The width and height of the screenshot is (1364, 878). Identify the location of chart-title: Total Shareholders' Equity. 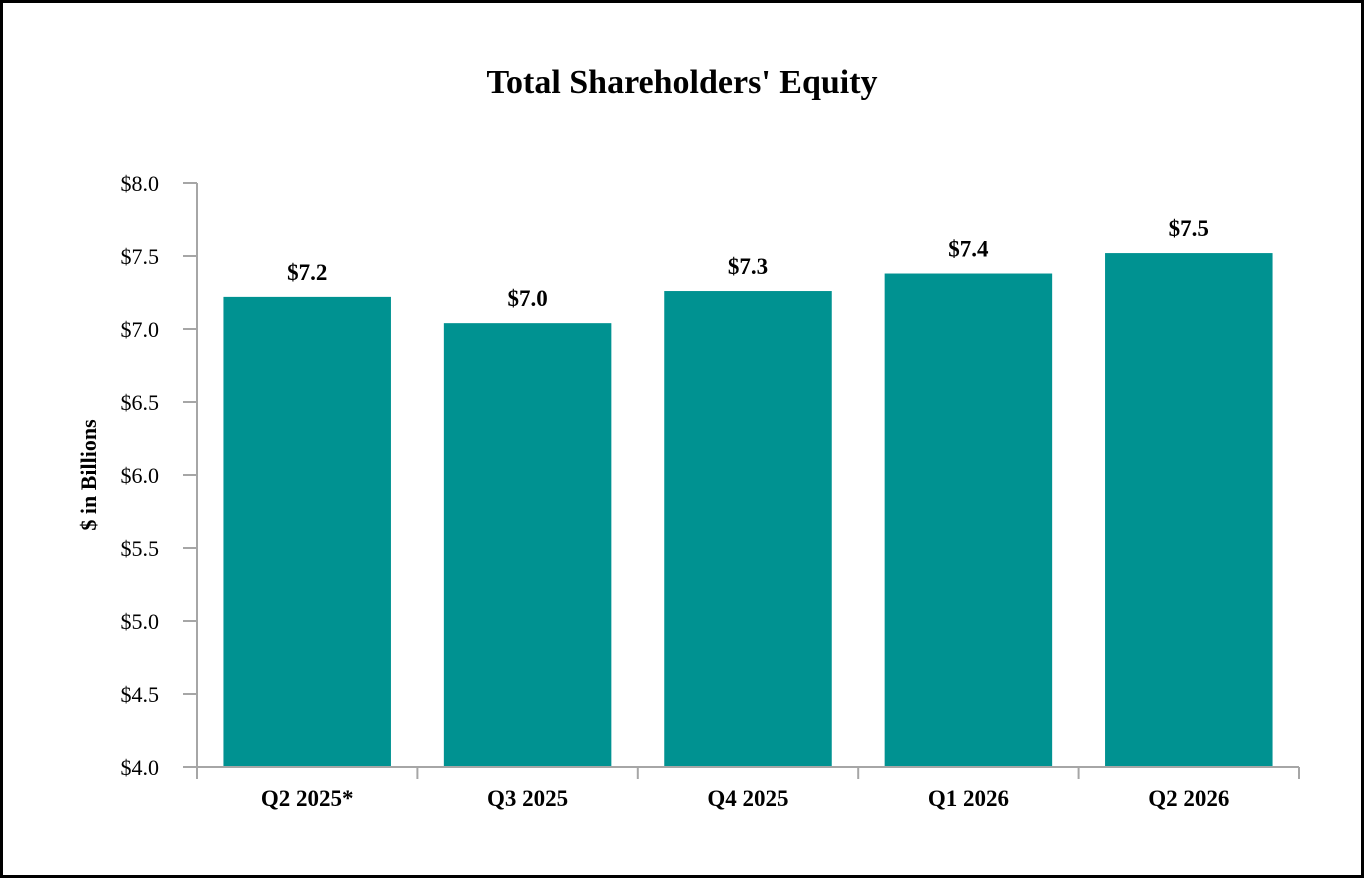
(681, 82).